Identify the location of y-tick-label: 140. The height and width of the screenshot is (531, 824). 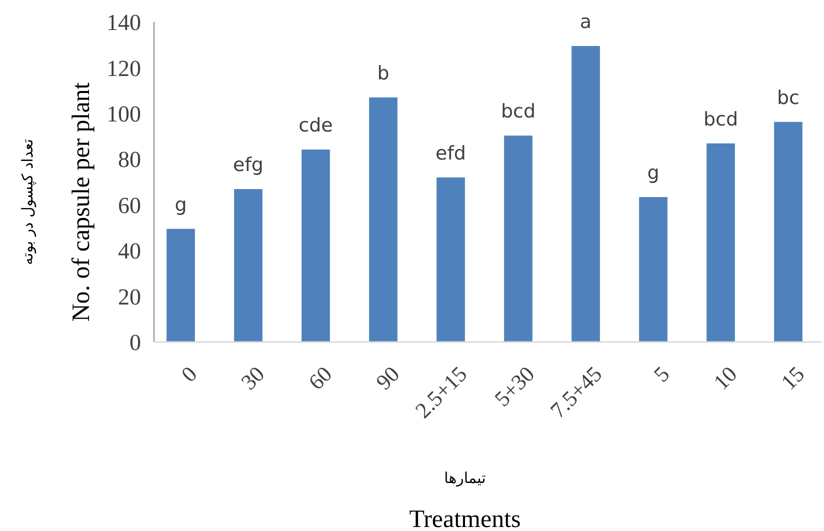
(123, 23).